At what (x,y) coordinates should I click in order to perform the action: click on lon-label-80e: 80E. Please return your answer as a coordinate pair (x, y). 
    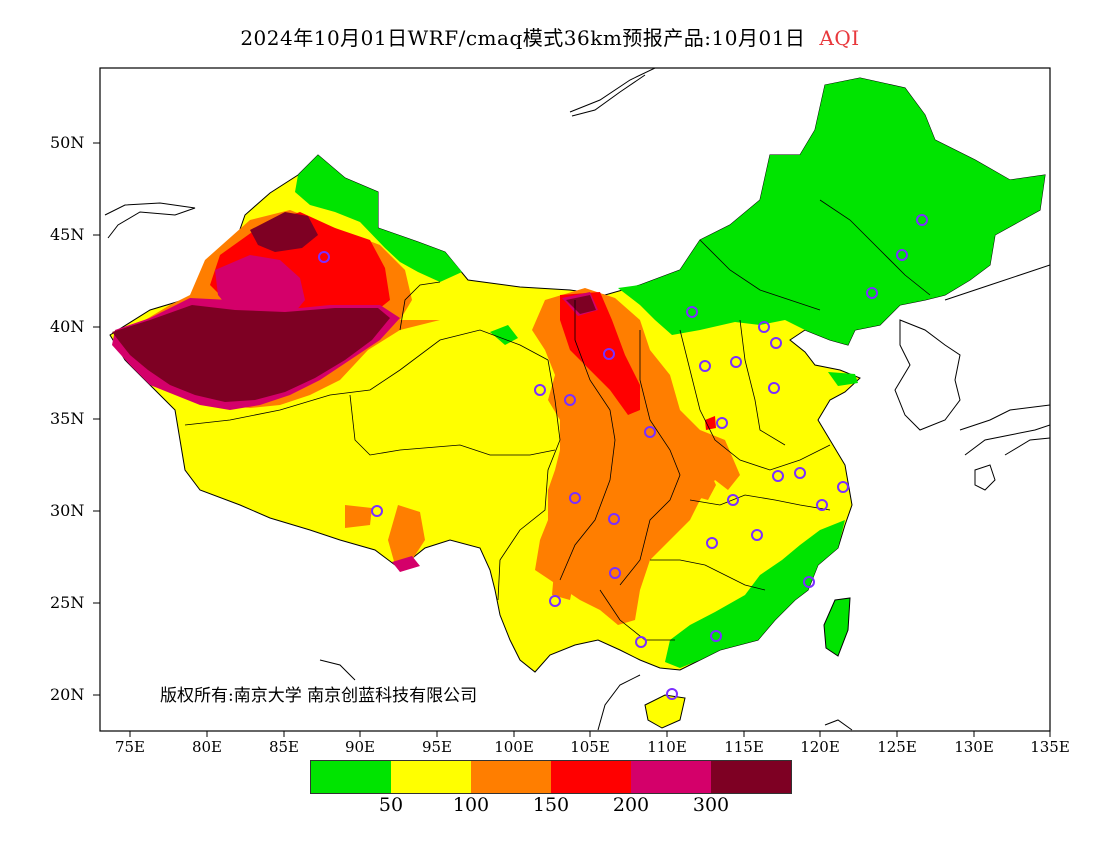
    Looking at the image, I should click on (207, 747).